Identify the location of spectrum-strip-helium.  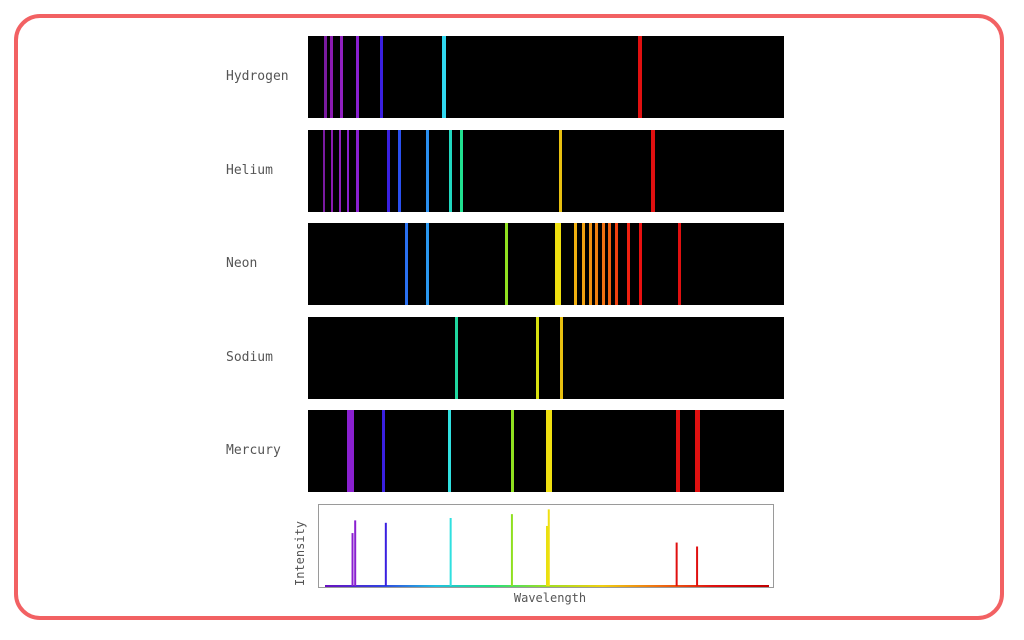
(546, 171).